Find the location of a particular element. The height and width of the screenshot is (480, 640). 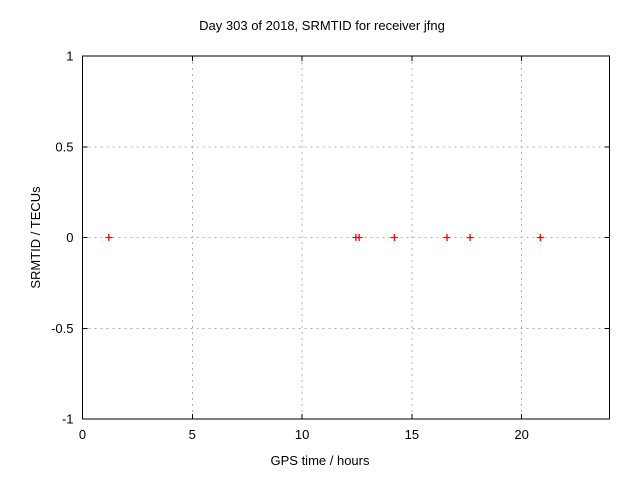

data-markers is located at coordinates (324, 237).